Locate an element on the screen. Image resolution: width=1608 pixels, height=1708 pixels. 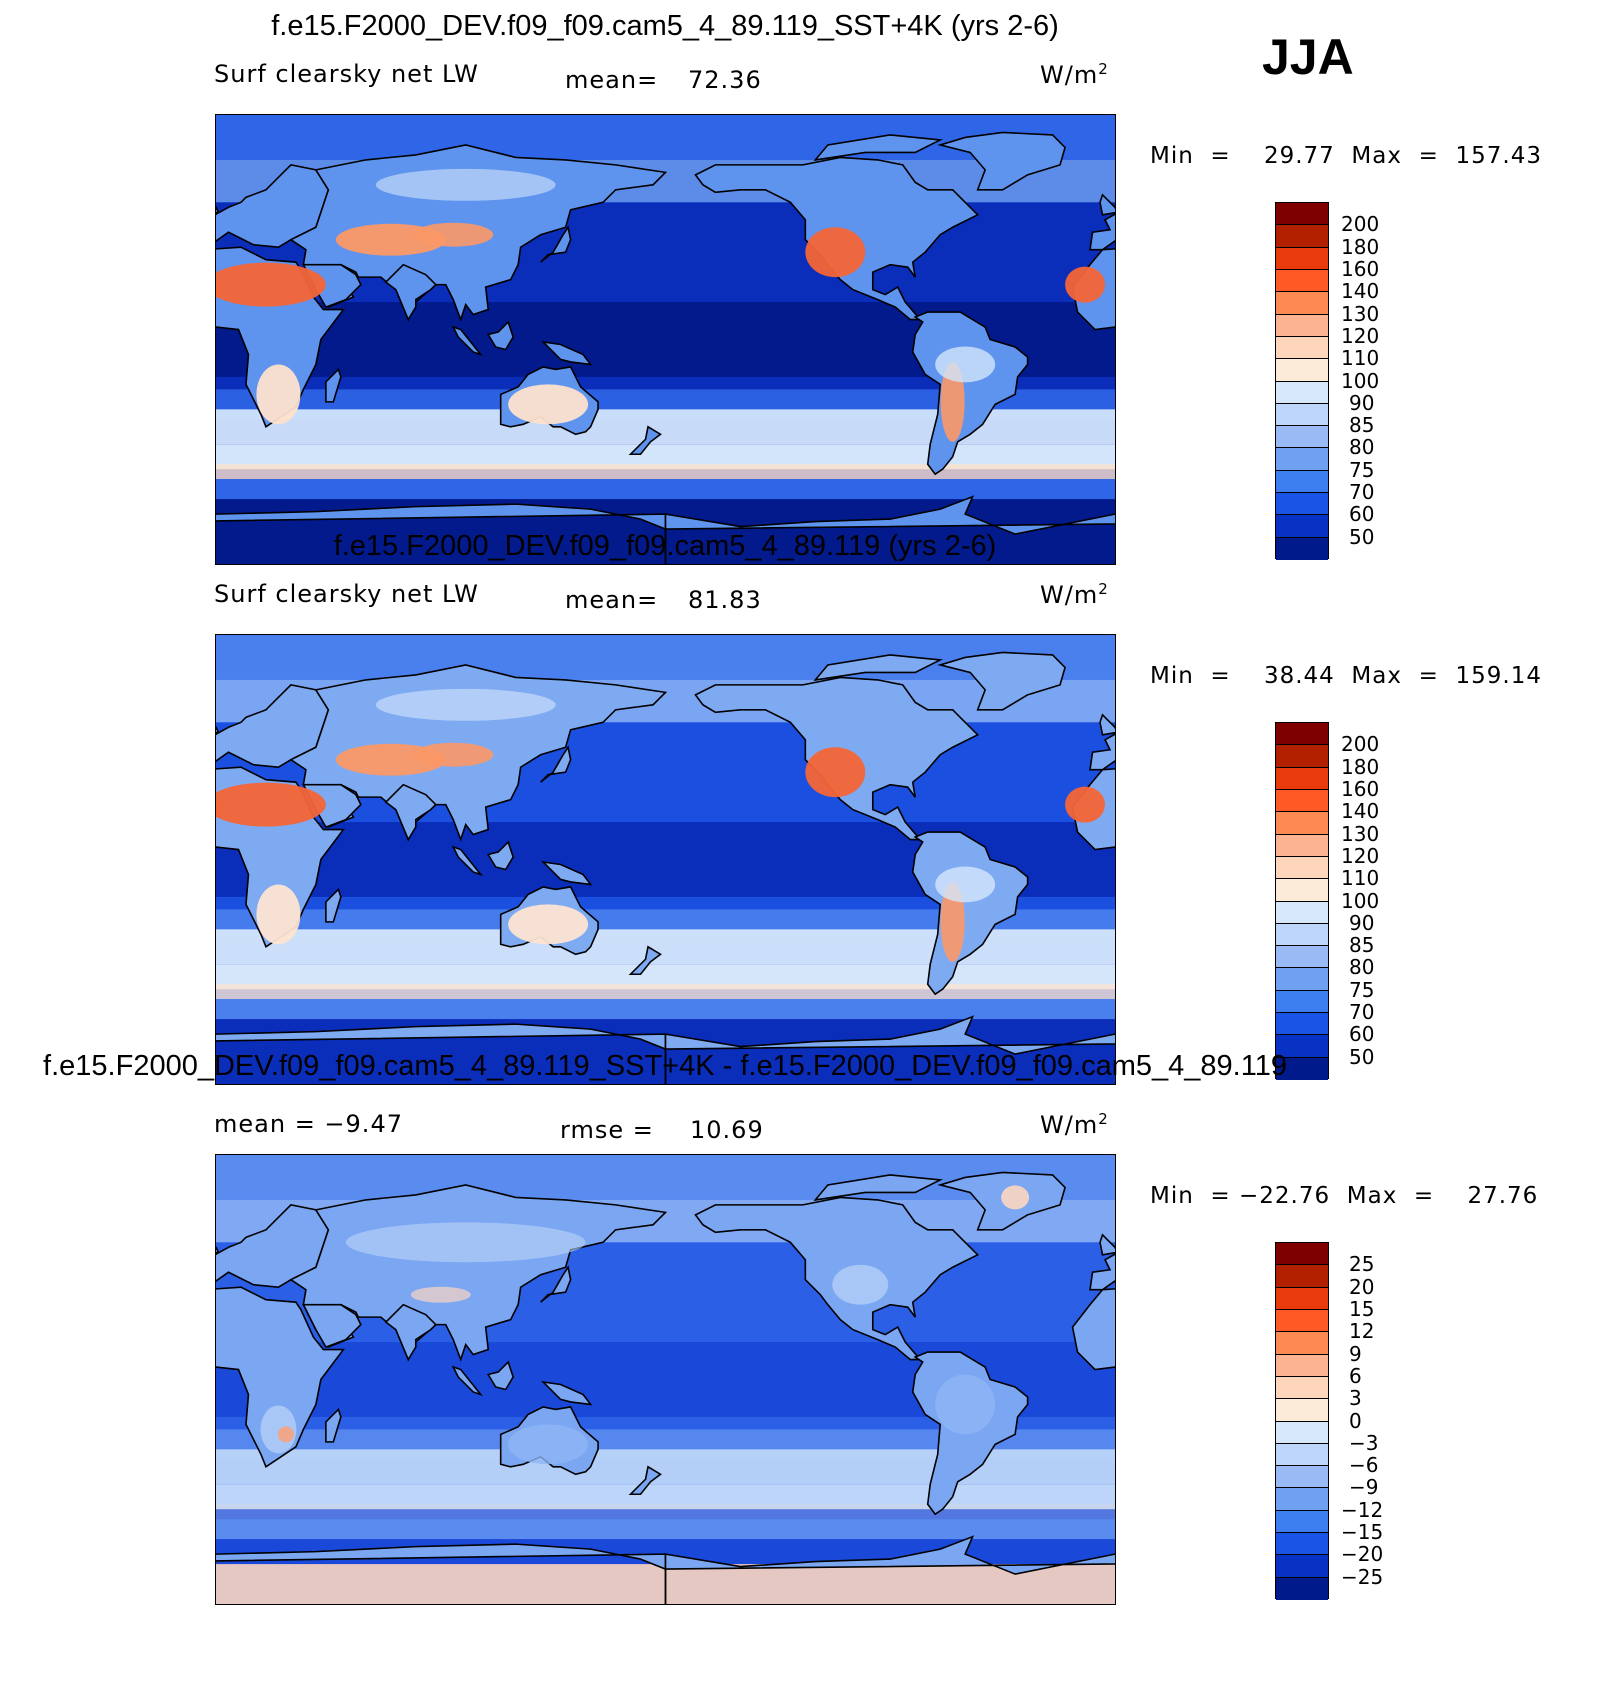
colorbar-tick-label: −25 is located at coordinates (1362, 1576).